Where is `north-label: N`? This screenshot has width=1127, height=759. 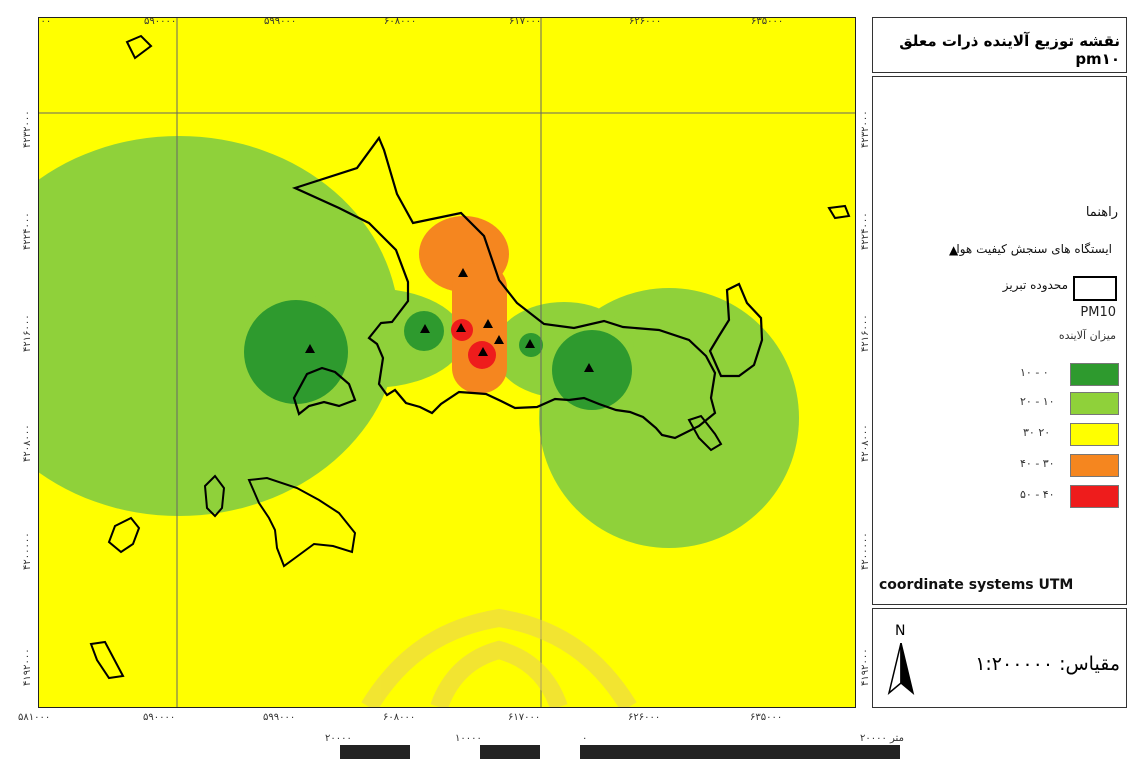
north-label: N is located at coordinates (900, 631).